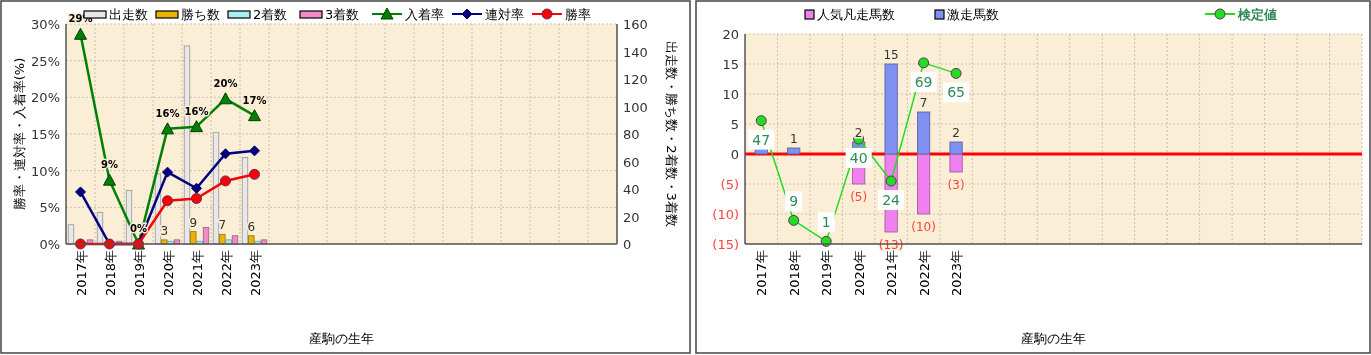 This screenshot has width=1371, height=355. What do you see at coordinates (734, 154) in the screenshot?
I see `y-tick-label: 0` at bounding box center [734, 154].